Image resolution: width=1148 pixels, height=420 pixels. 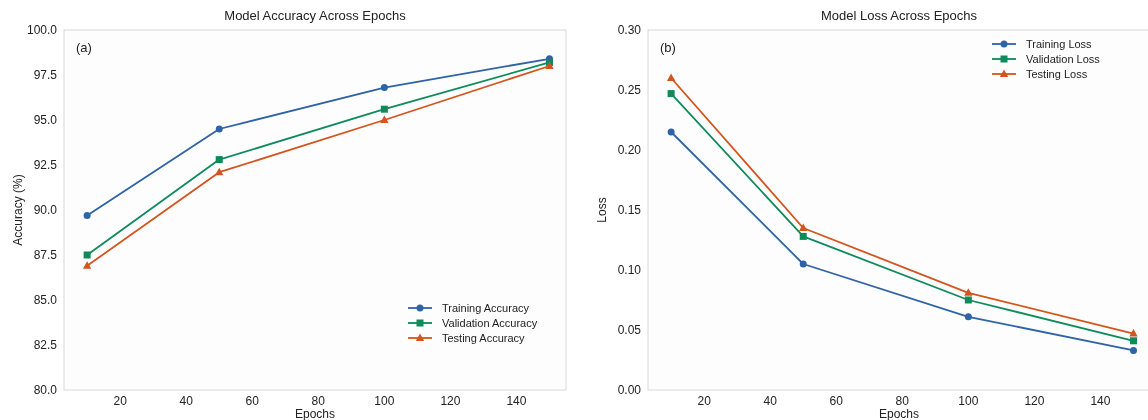 I want to click on legend-label: Testing Loss, so click(x=1057, y=74).